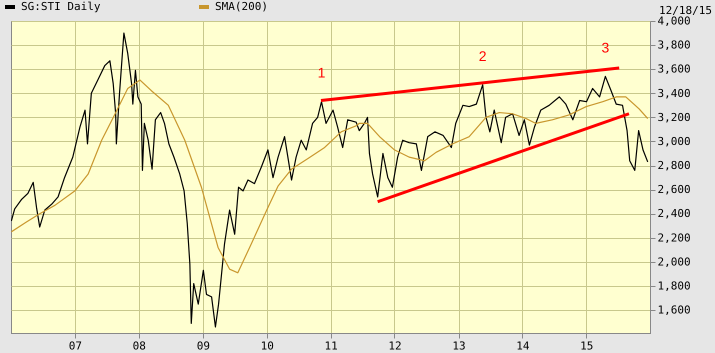 The width and height of the screenshot is (715, 353). I want to click on y-tick-label: 3,000, so click(674, 141).